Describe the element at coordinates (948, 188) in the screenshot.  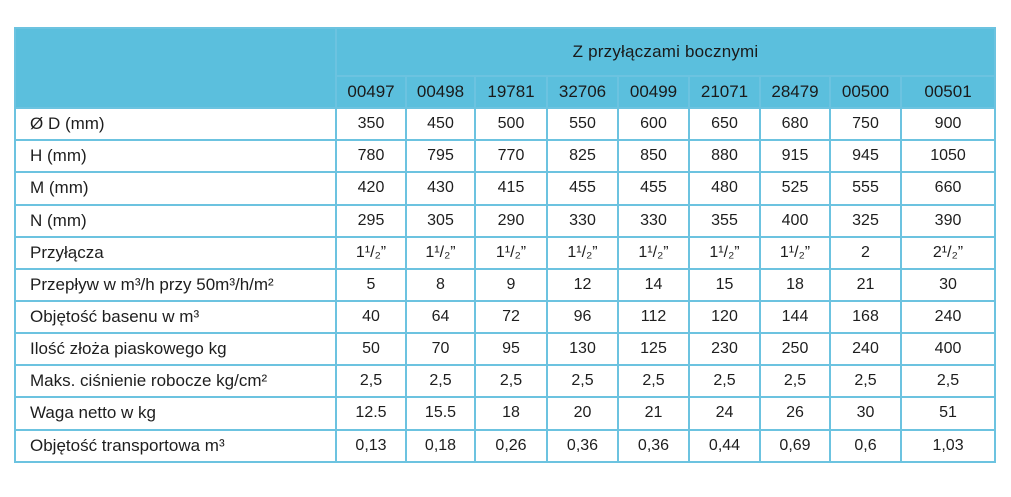
I see `table-cell: 660` at that location.